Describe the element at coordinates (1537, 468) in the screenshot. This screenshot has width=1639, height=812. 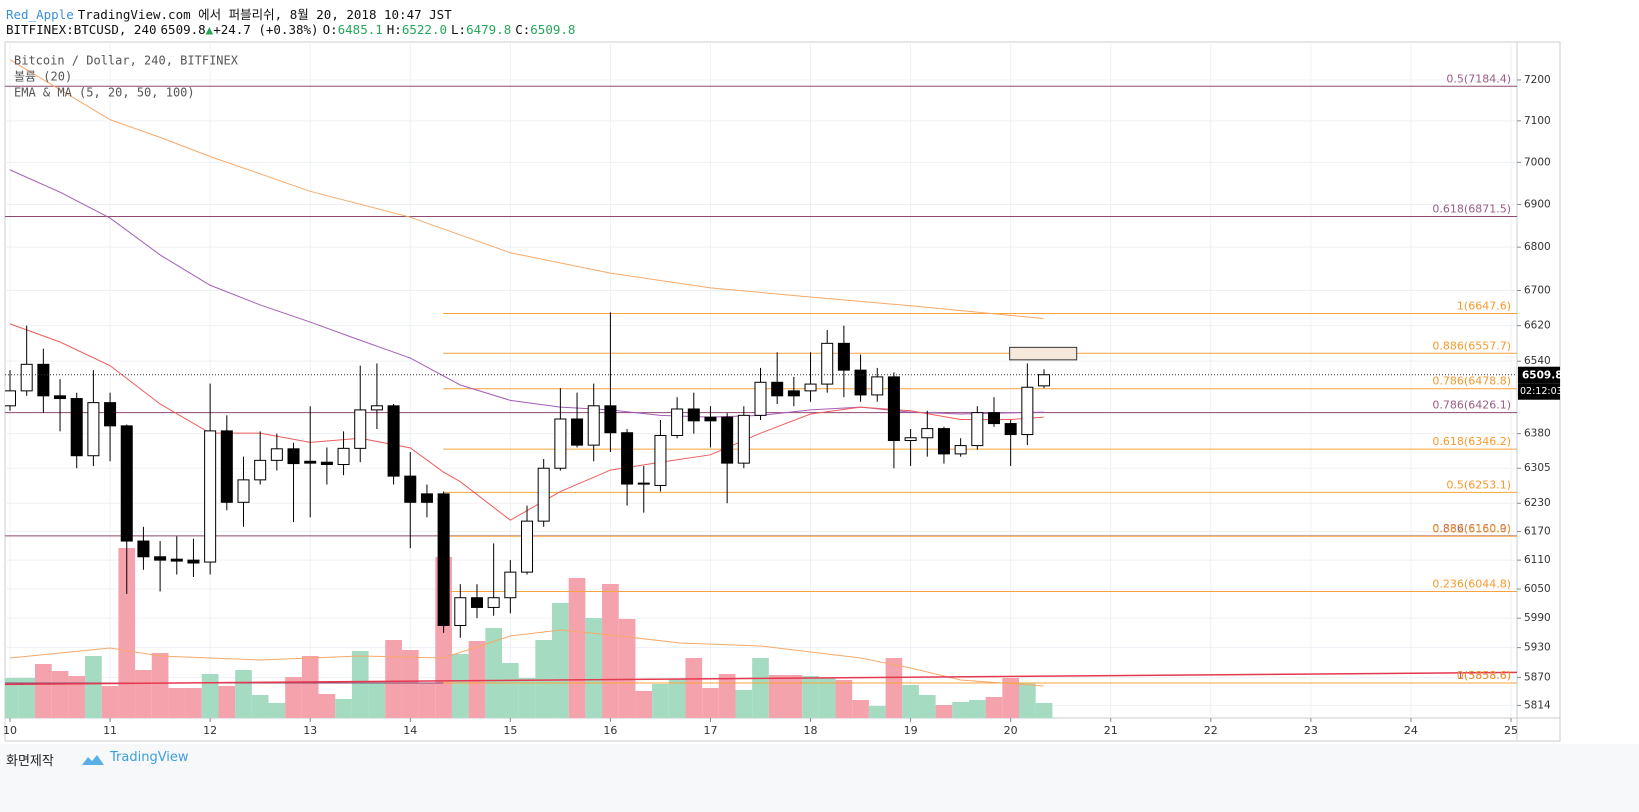
I see `y-tick-label: 6305` at that location.